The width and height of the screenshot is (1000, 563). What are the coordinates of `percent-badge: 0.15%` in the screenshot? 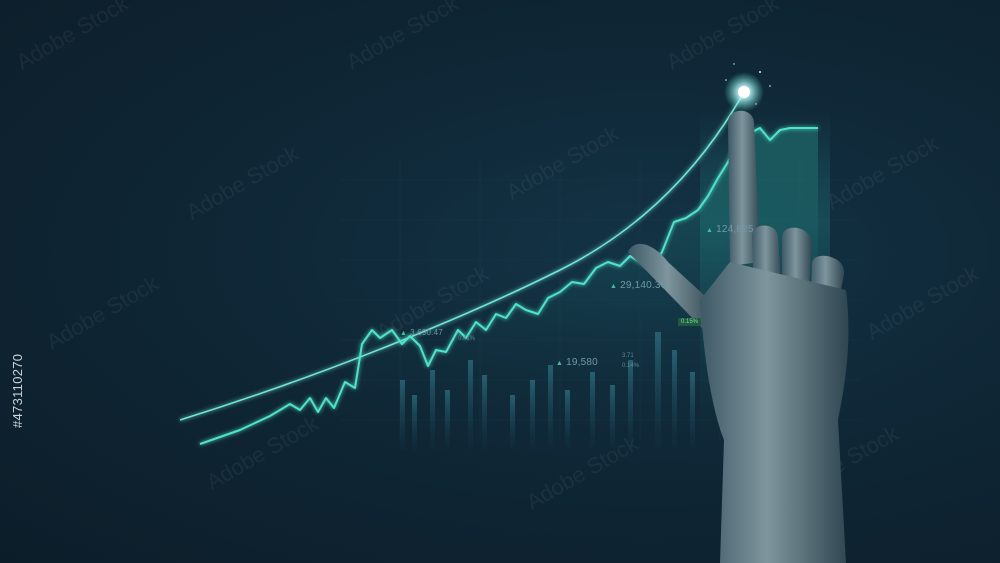 It's located at (690, 322).